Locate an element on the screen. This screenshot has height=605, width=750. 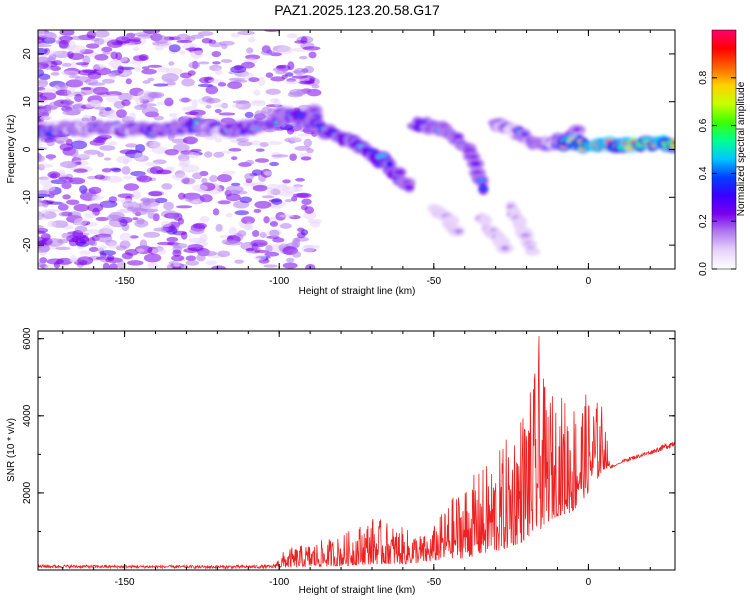
y-tick-label: 4000 is located at coordinates (27, 415).